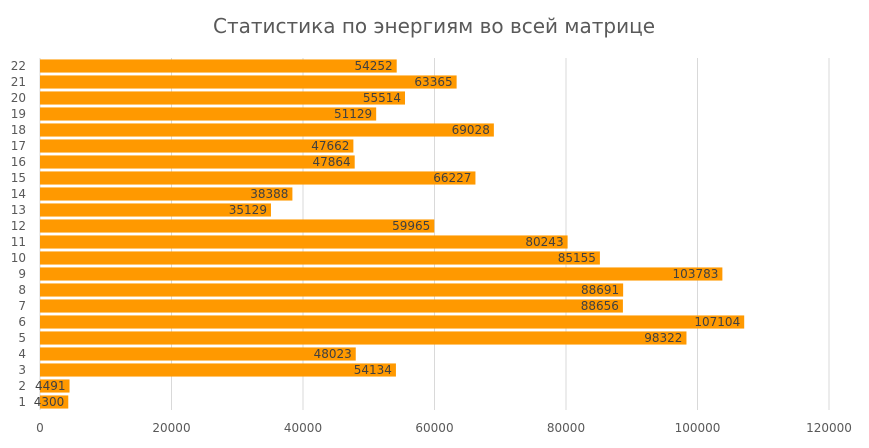 Image resolution: width=869 pixels, height=448 pixels. What do you see at coordinates (471, 130) in the screenshot?
I see `data-label-18: 69028` at bounding box center [471, 130].